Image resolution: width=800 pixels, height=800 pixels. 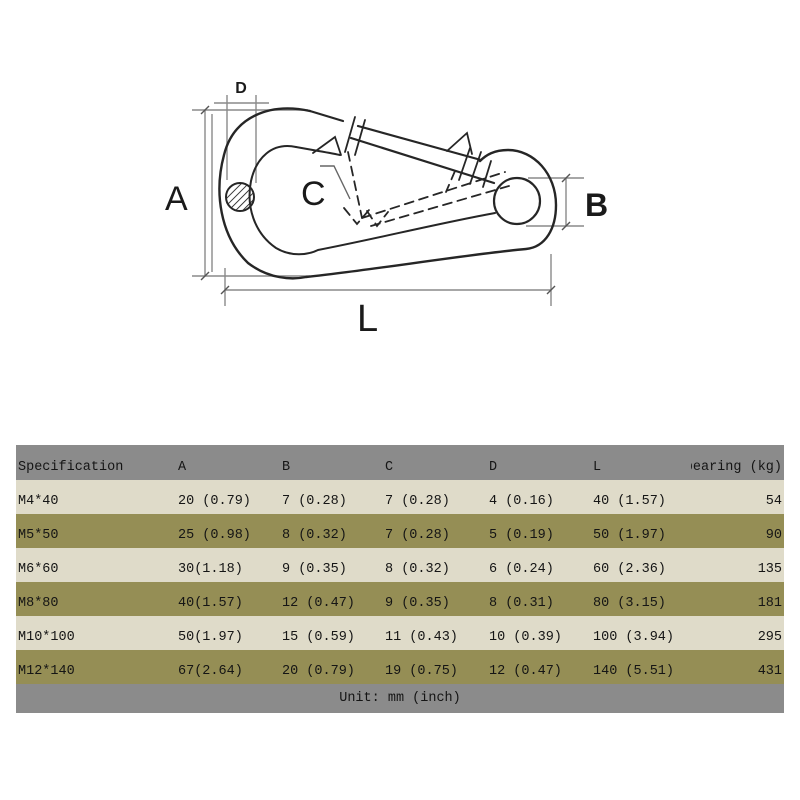 What do you see at coordinates (214, 535) in the screenshot?
I see `cell-a: 25 (0.98)` at bounding box center [214, 535].